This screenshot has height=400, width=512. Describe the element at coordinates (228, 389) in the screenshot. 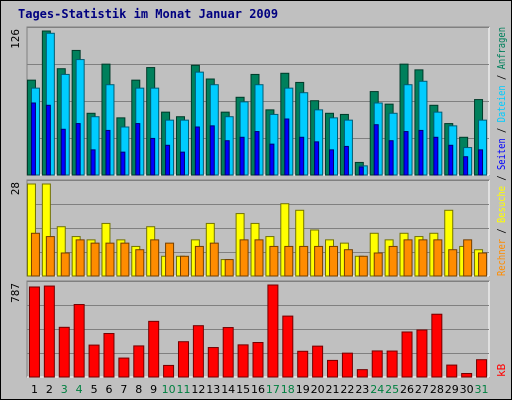

I see `x-tick-label: 14` at that location.